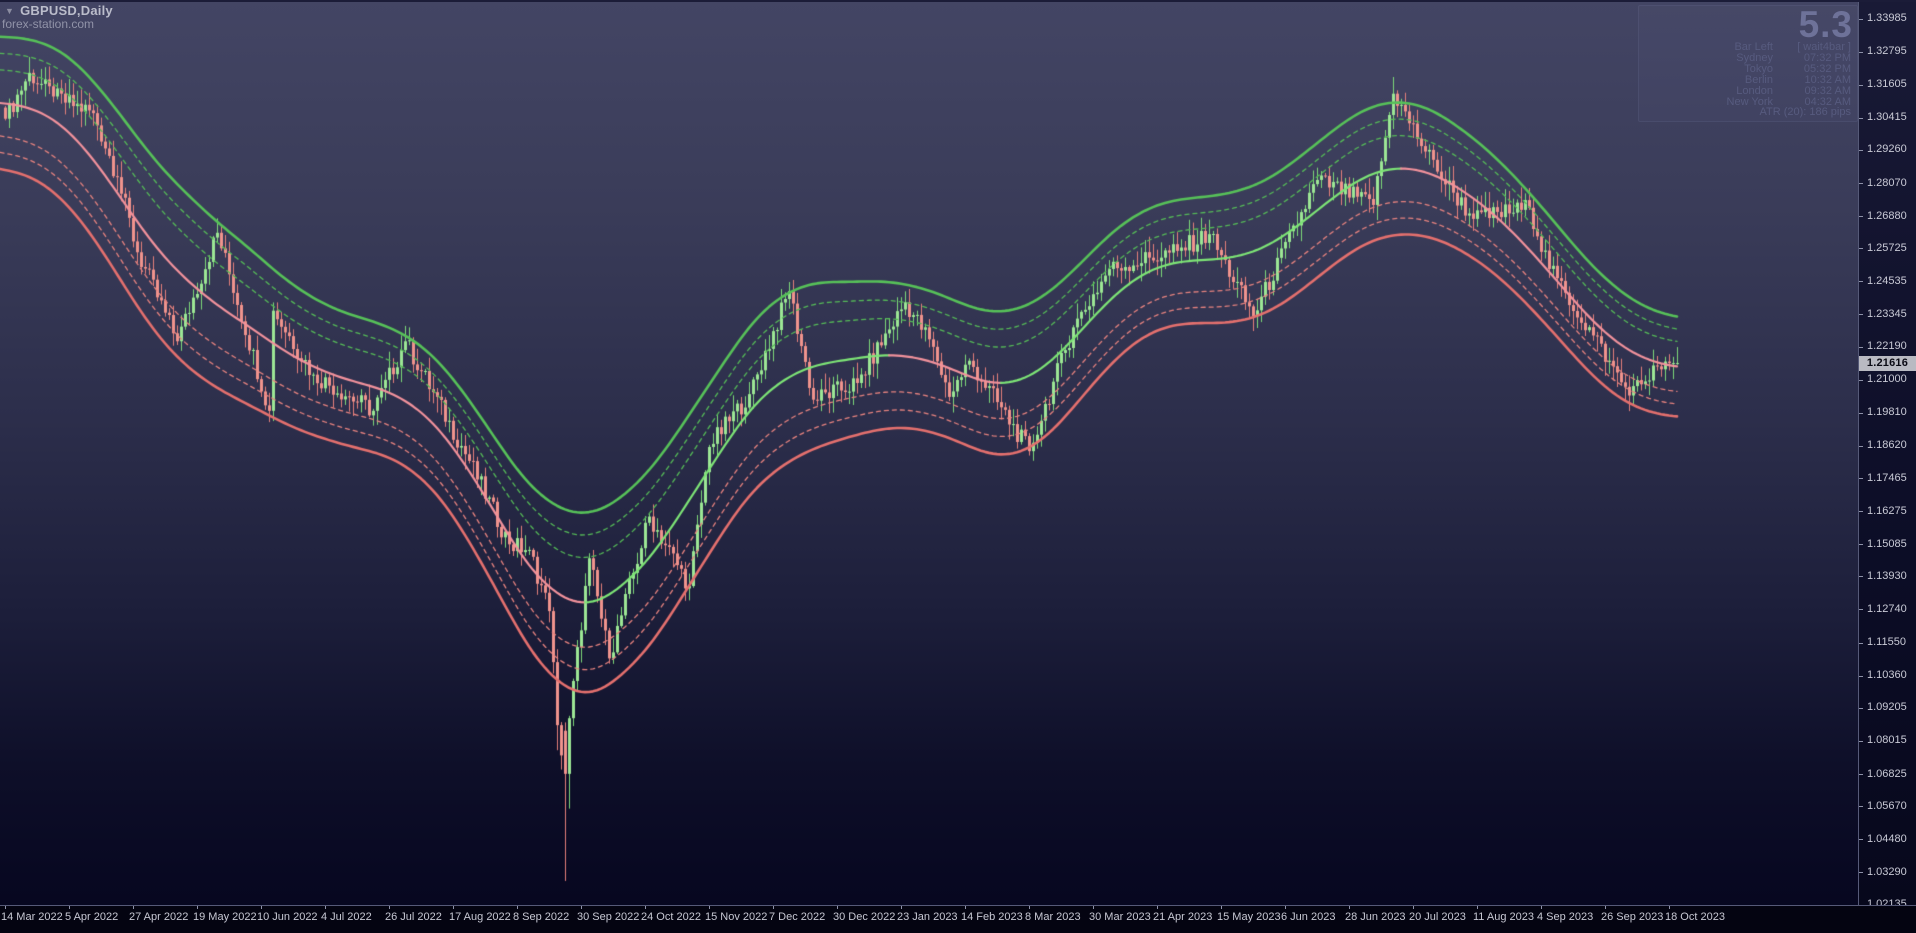 The image size is (1916, 933). What do you see at coordinates (66, 10) in the screenshot?
I see `symbol-title: GBPUSD,Daily` at bounding box center [66, 10].